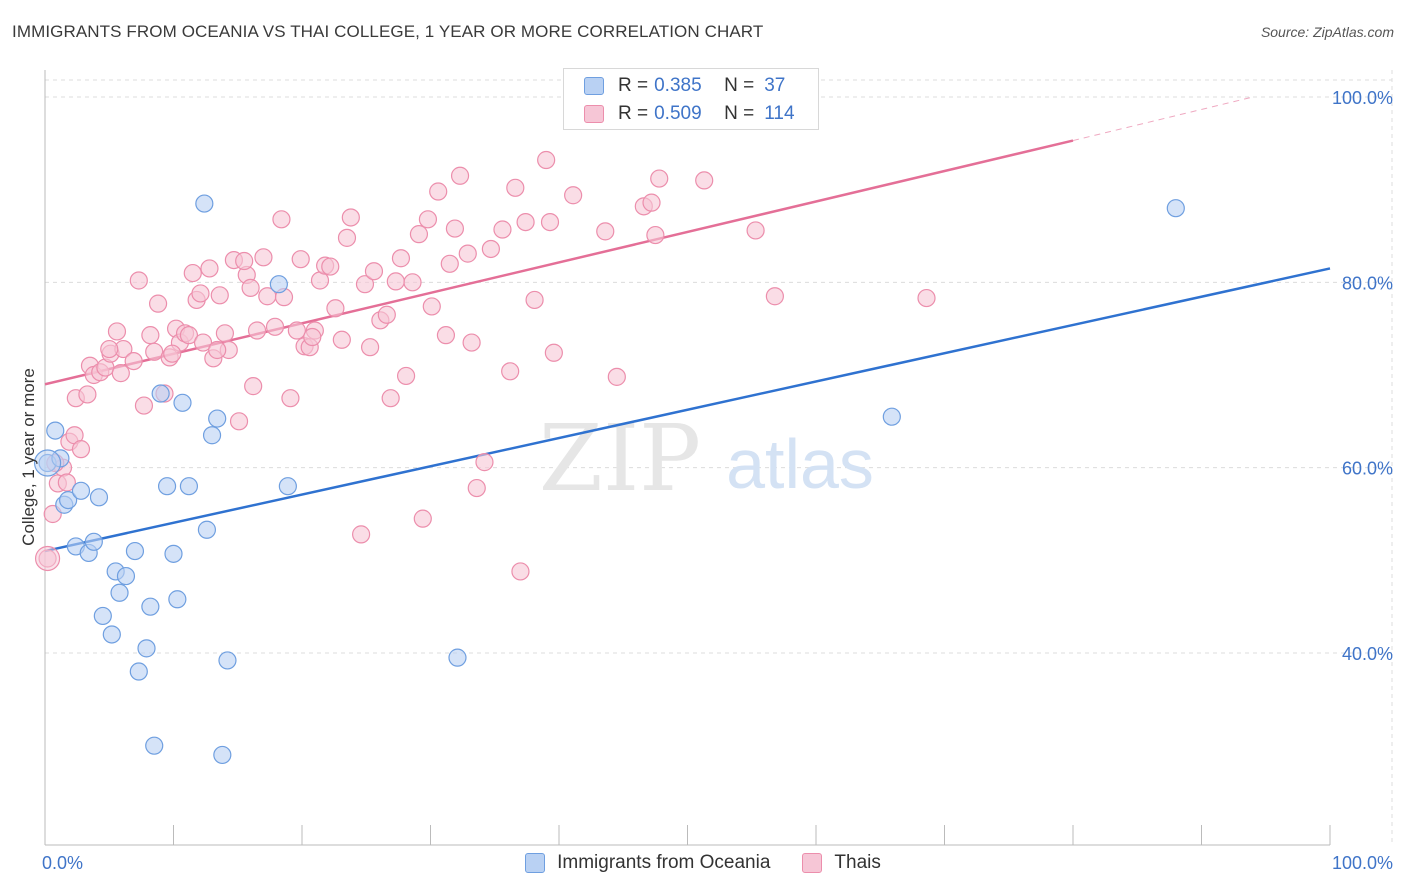 This screenshot has height=892, width=1406. What do you see at coordinates (62, 863) in the screenshot?
I see `x-tick-label: 0.0%` at bounding box center [62, 863].